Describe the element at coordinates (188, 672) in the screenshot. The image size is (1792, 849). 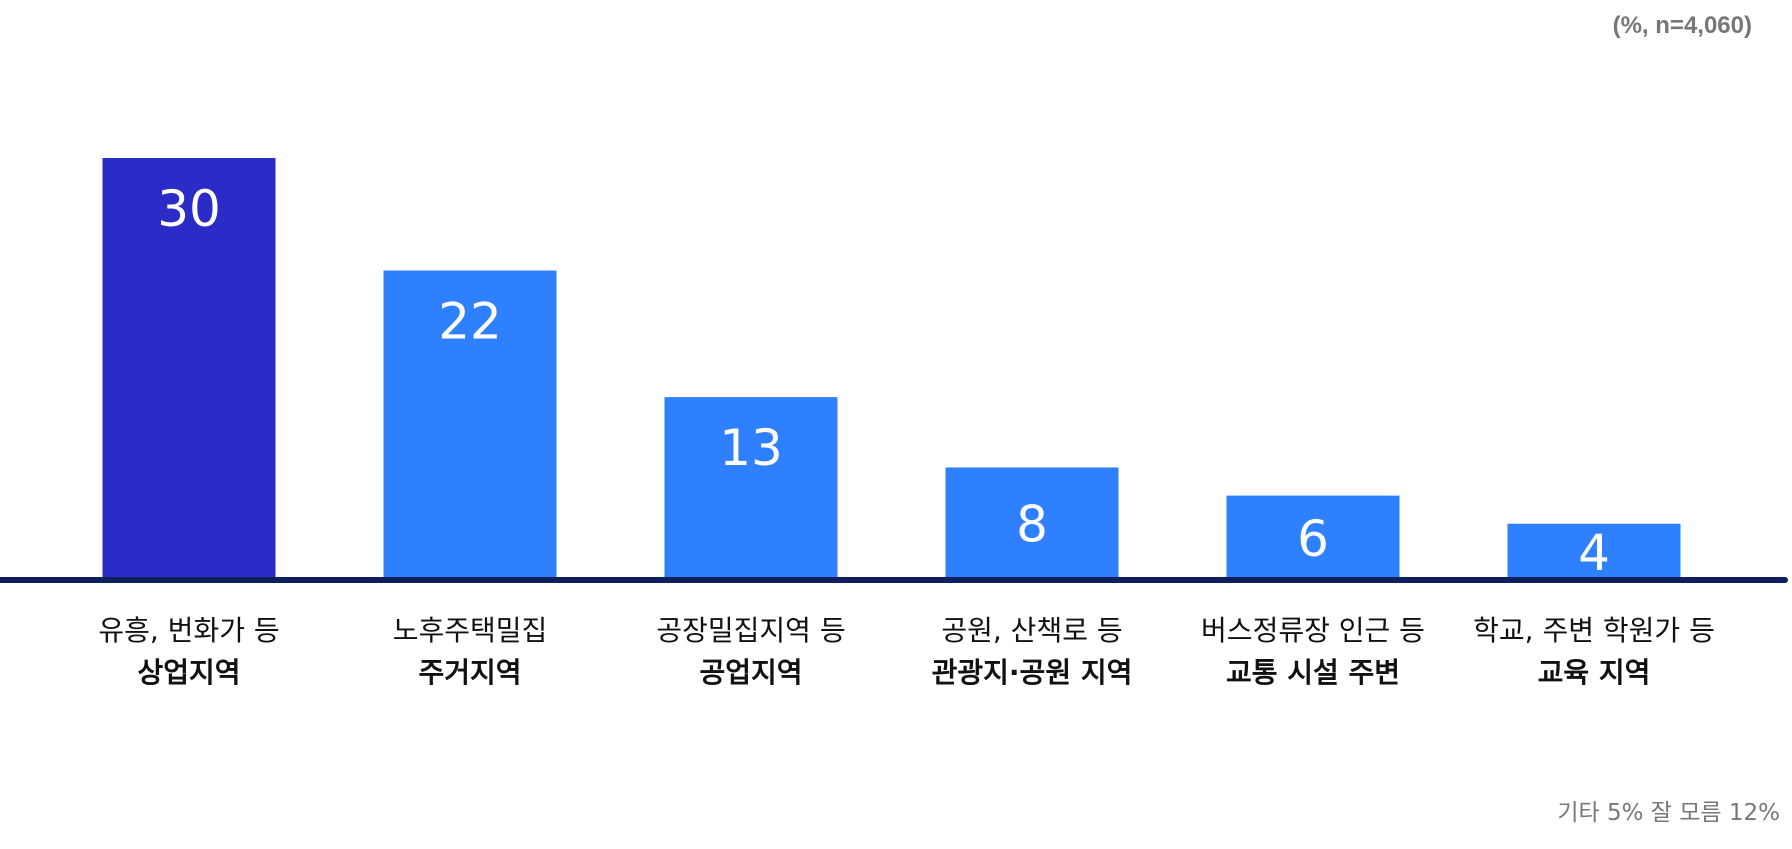
I see `category-sublabel-1: 상업지역` at that location.